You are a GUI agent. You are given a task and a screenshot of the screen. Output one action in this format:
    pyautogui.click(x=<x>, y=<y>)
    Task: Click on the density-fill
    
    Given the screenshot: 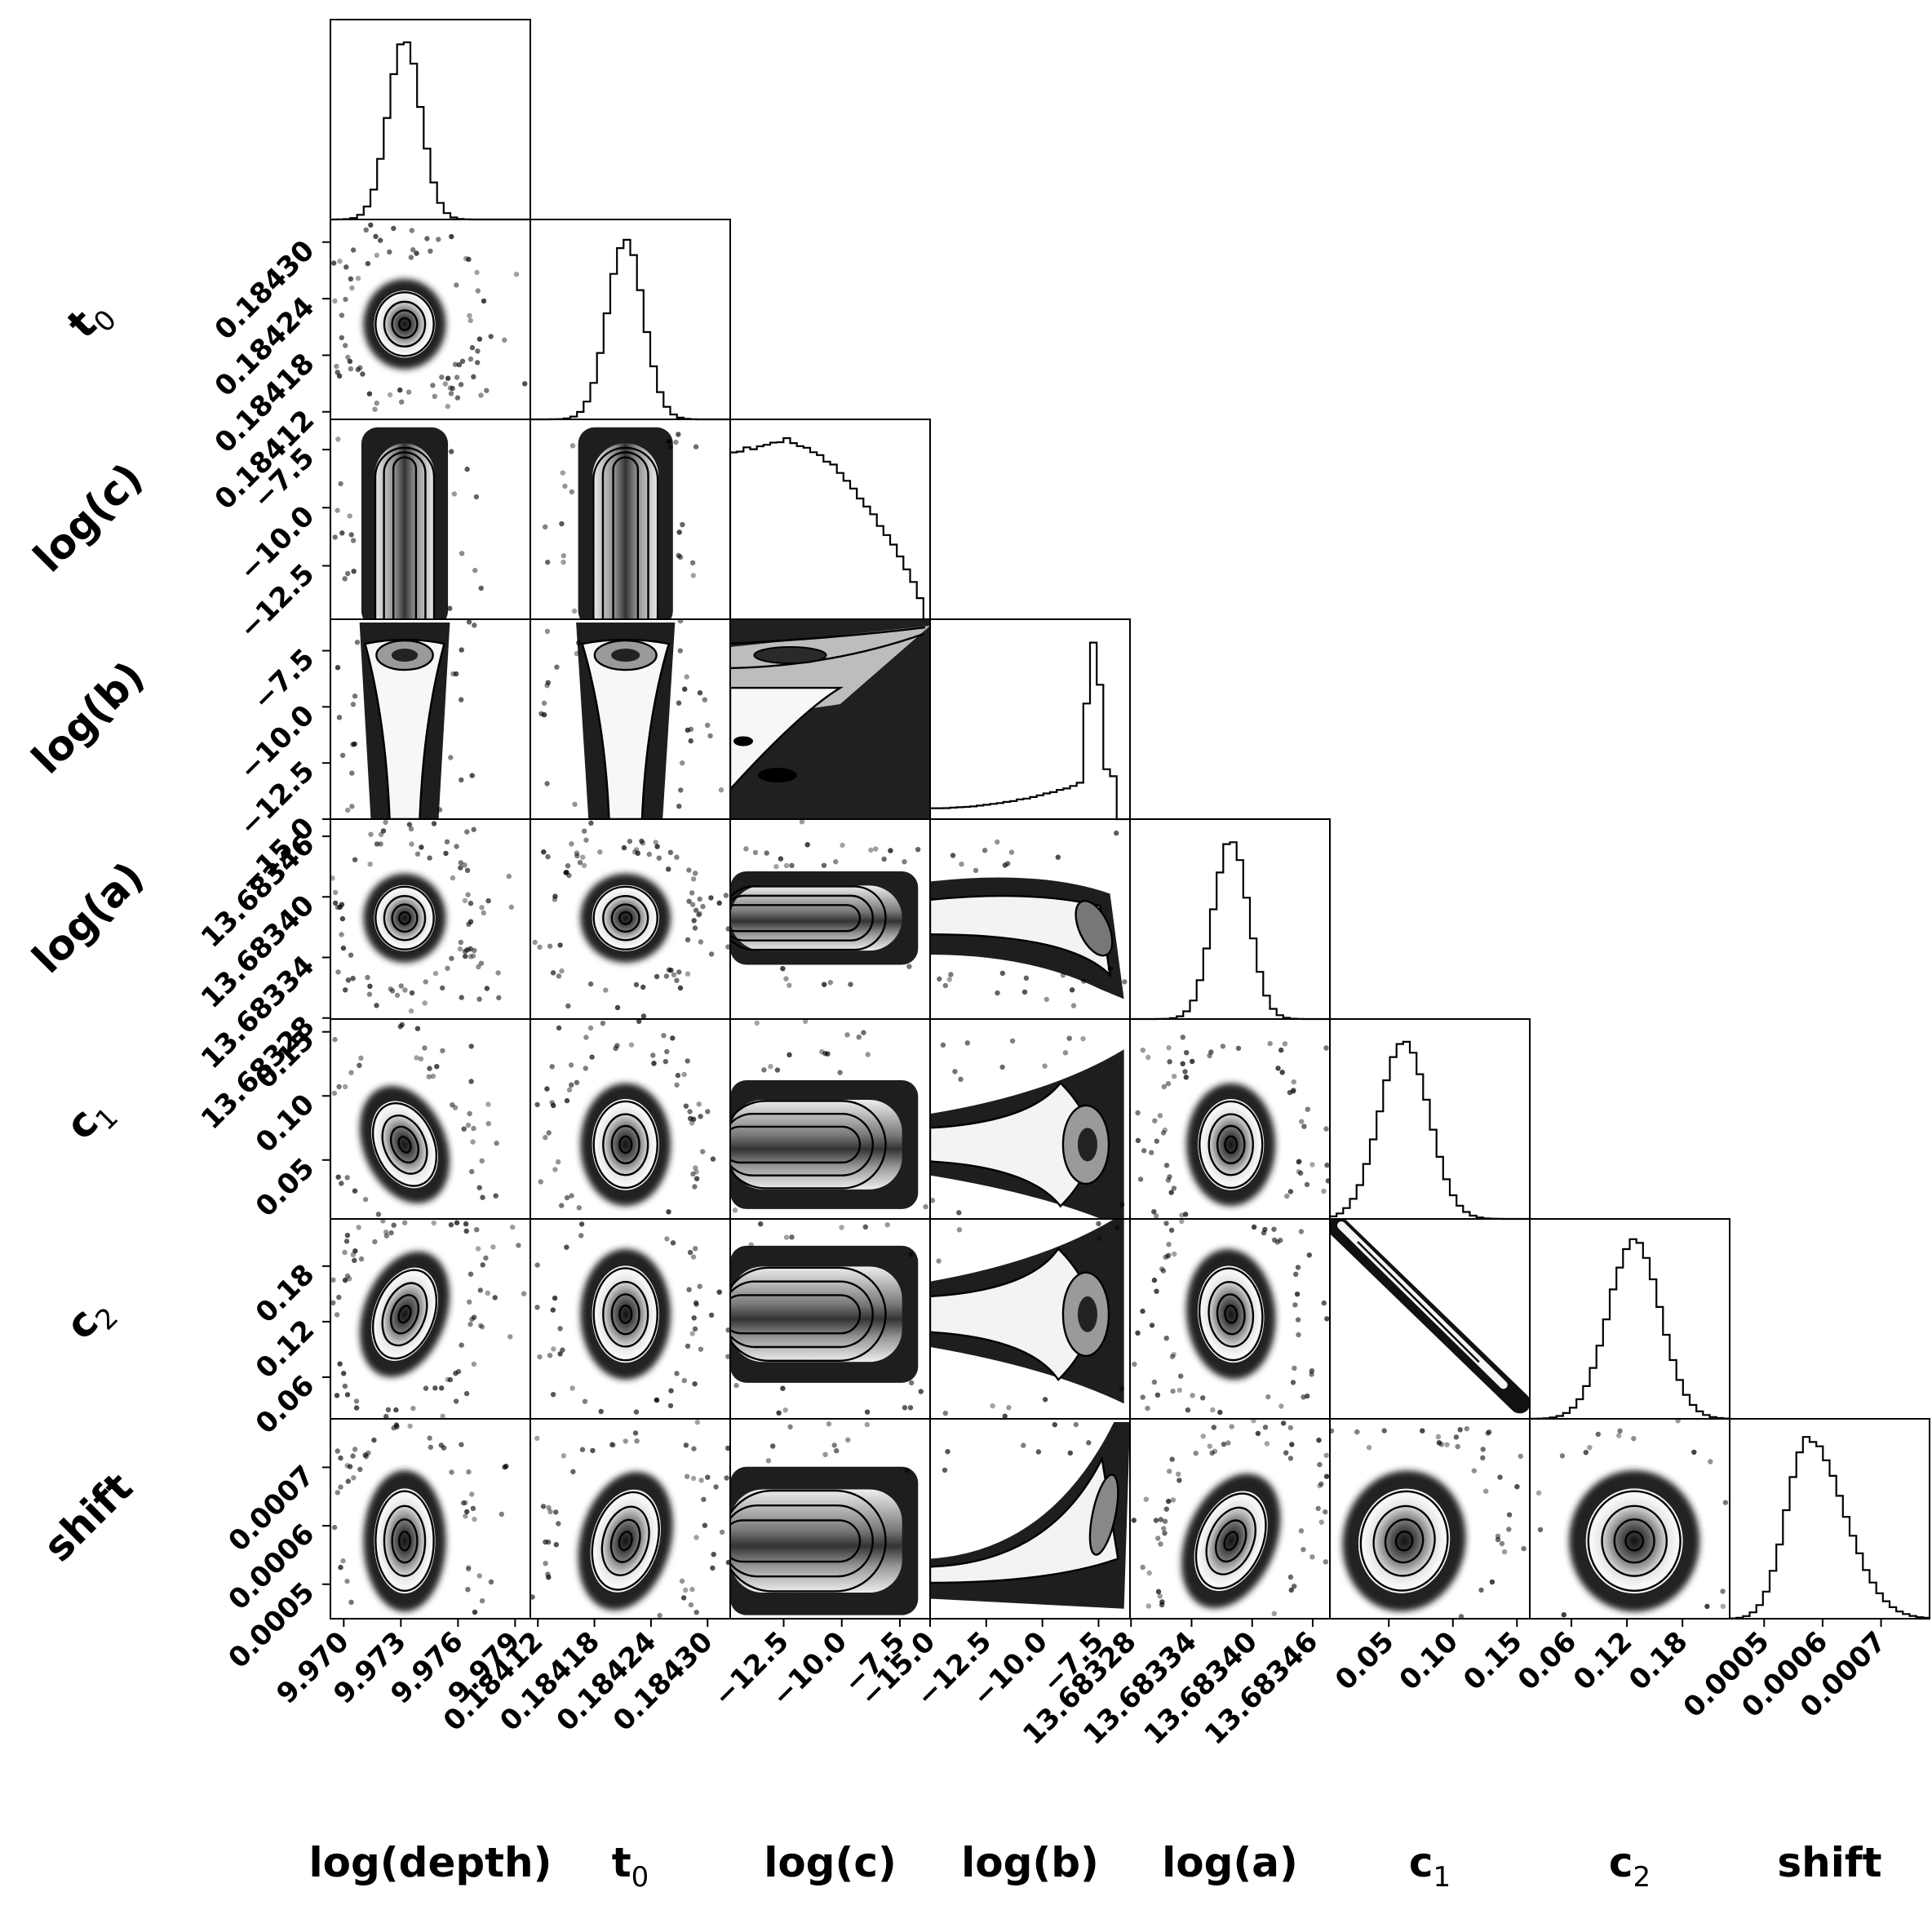 What is the action you would take?
    pyautogui.click(x=816, y=918)
    